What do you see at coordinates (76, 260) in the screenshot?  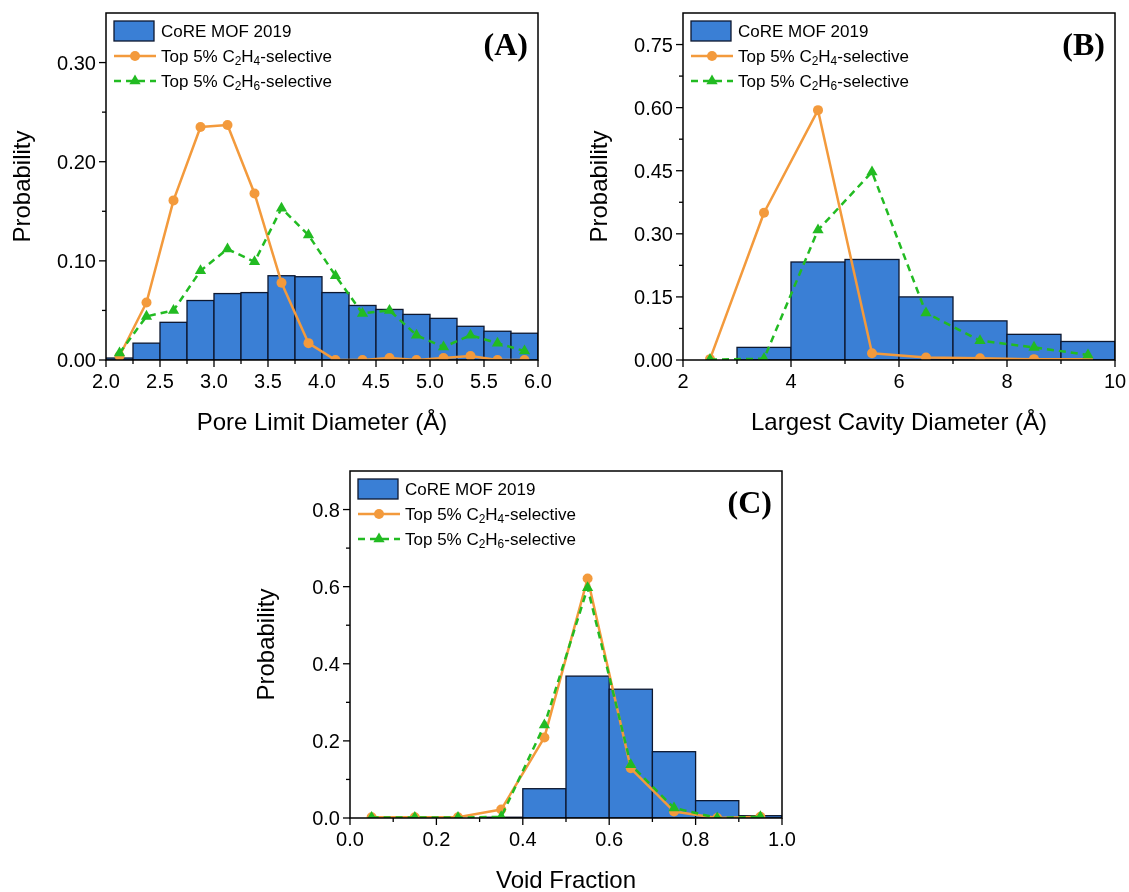 I see `y-tick-label: 0.10` at bounding box center [76, 260].